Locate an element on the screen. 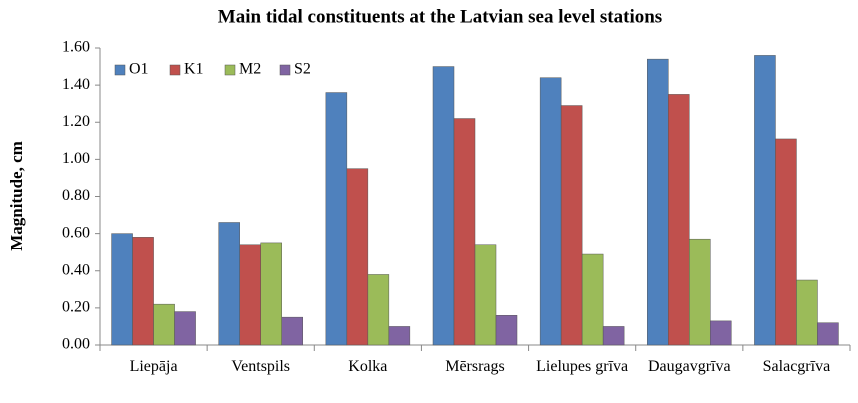 This screenshot has height=403, width=858. legend-label: O1 is located at coordinates (139, 69).